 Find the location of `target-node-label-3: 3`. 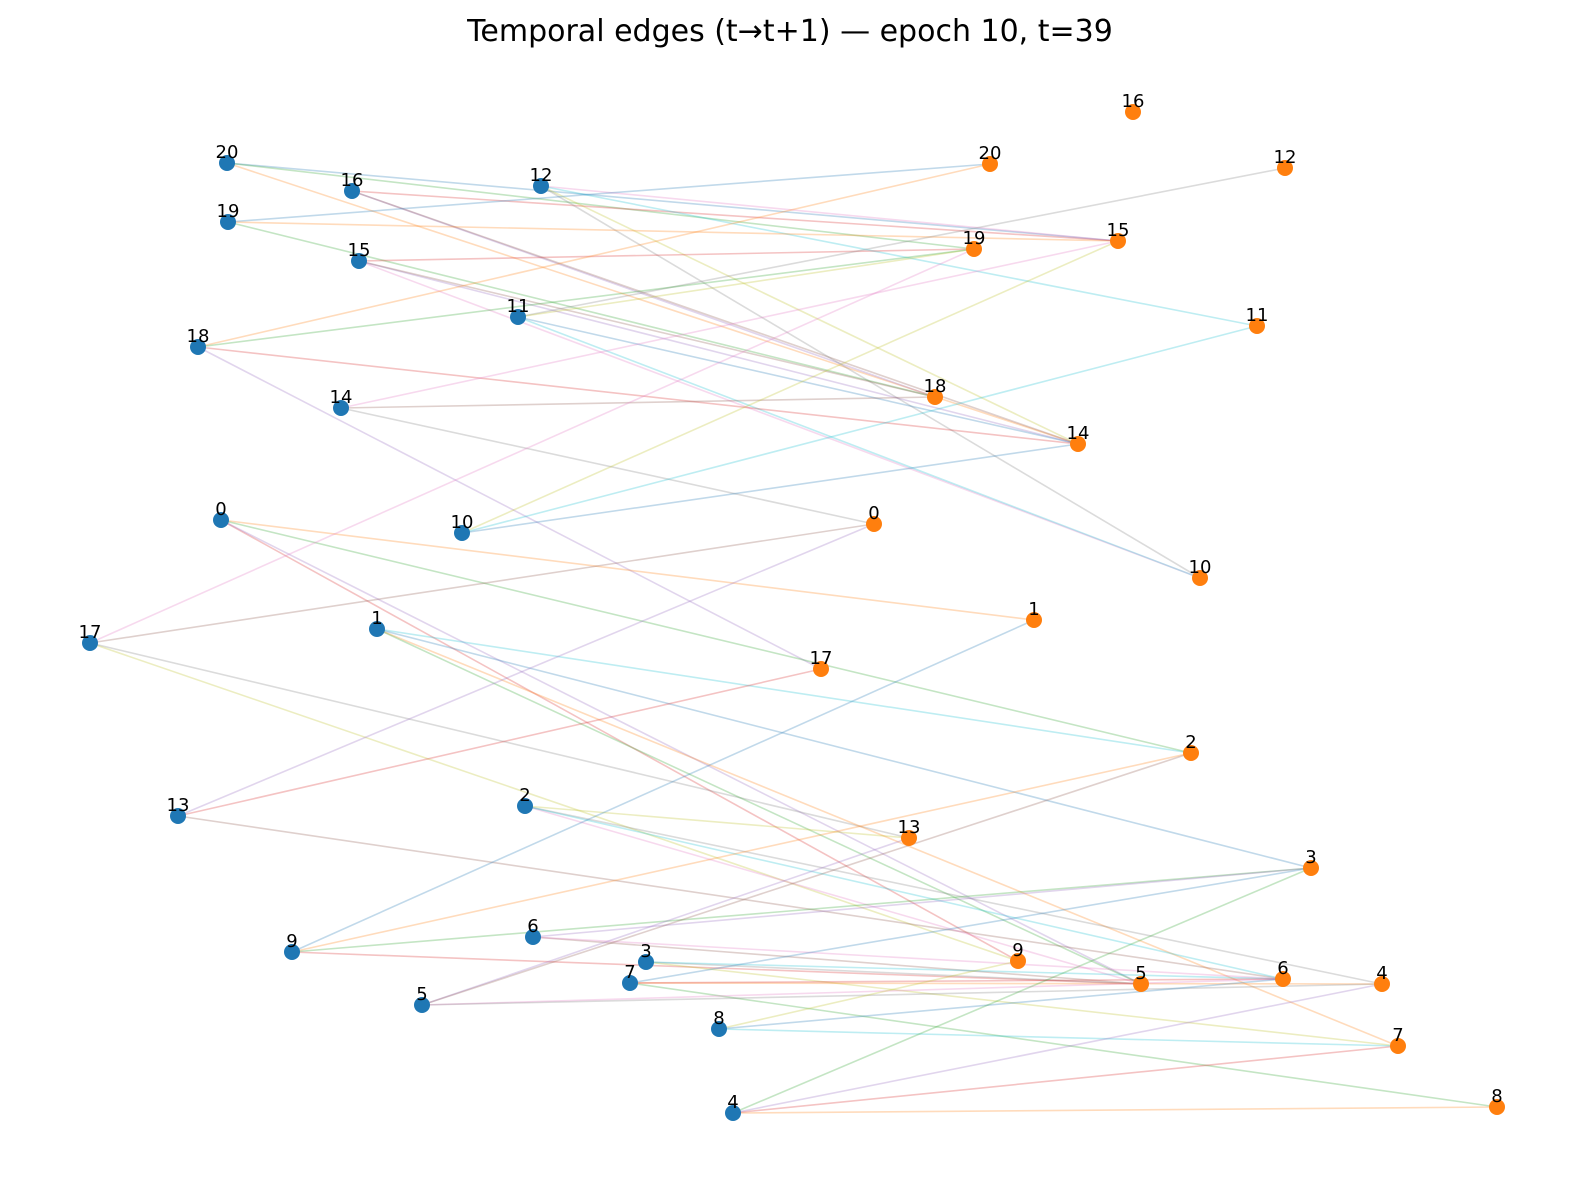

target-node-label-3: 3 is located at coordinates (1310, 857).